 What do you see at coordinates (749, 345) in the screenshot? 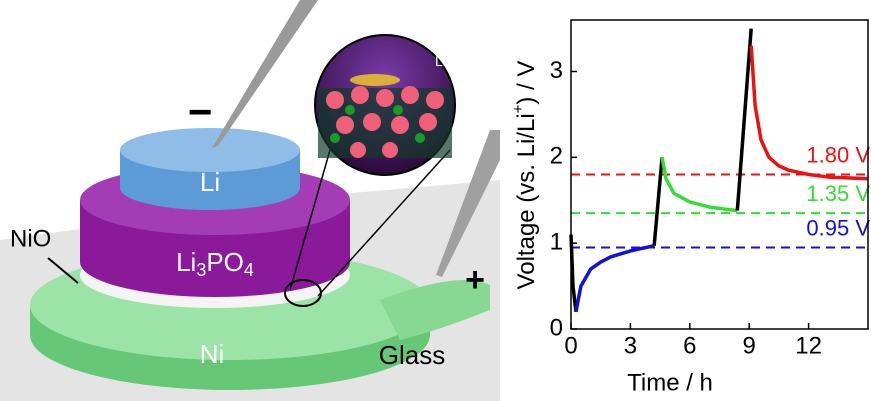
I see `x-tick-label: 9` at bounding box center [749, 345].